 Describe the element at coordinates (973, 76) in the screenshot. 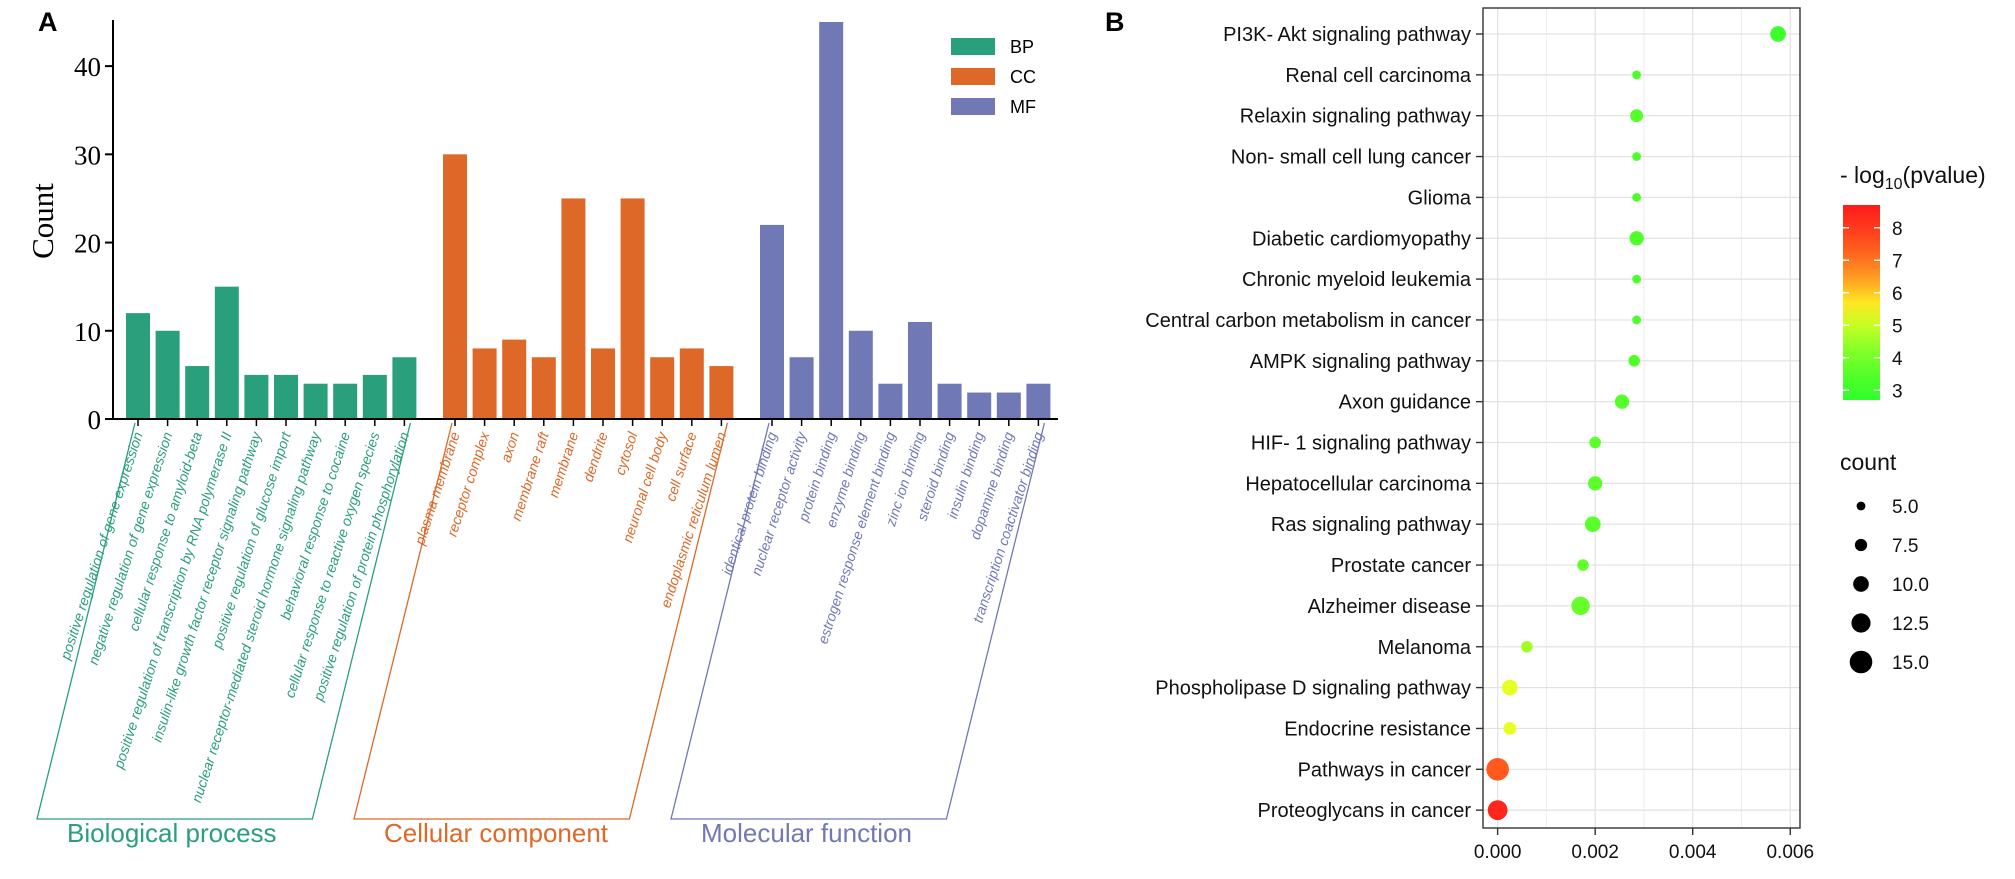

I see `legend-swatch-cc` at that location.